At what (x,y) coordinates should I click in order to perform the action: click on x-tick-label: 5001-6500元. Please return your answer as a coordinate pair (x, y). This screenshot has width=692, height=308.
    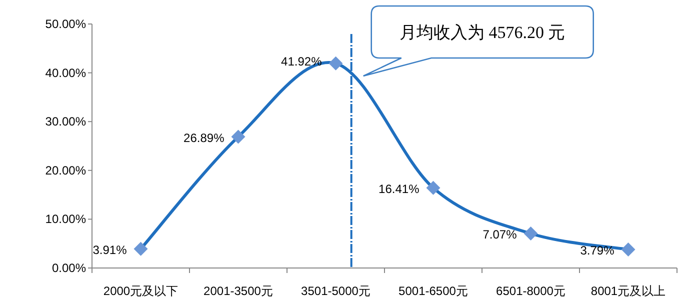
    Looking at the image, I should click on (433, 291).